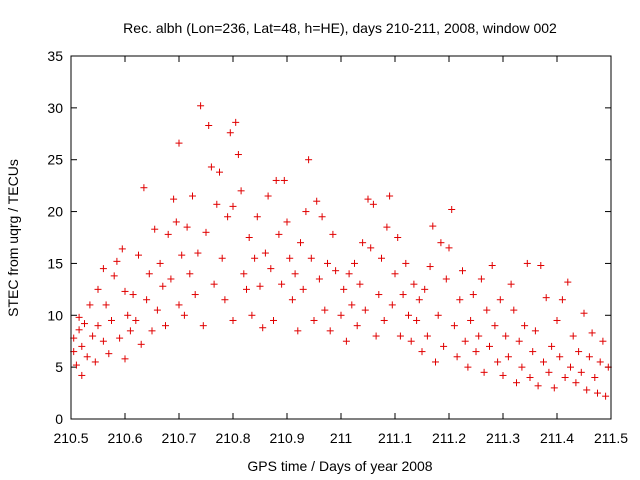  I want to click on y-tick-label: 30, so click(55, 108).